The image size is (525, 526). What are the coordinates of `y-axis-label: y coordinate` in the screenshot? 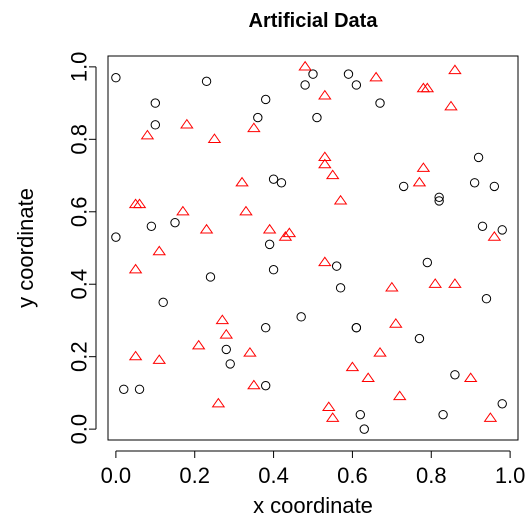 It's located at (25, 248).